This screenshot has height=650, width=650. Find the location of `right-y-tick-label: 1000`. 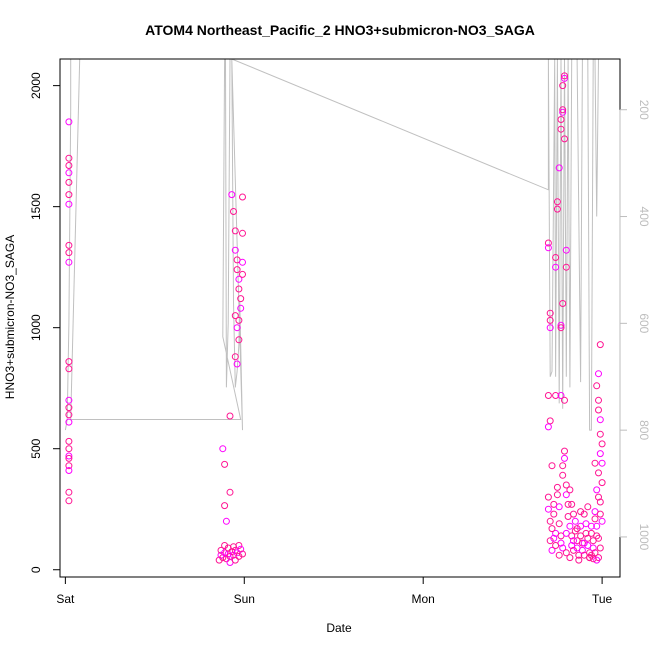

right-y-tick-label: 1000 is located at coordinates (643, 537).